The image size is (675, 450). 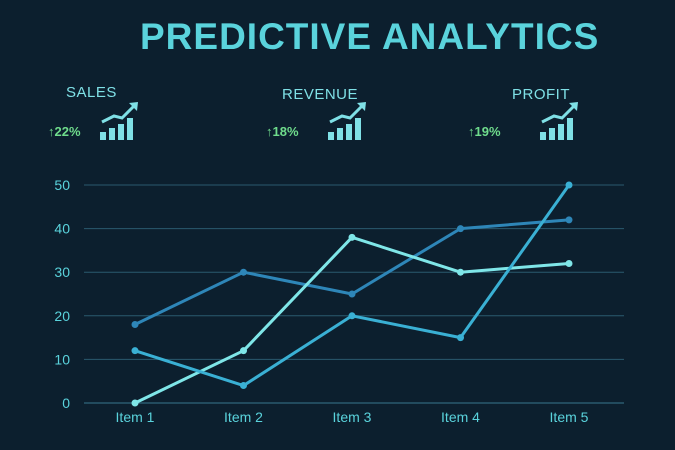 I want to click on y-tick-label: 0, so click(x=66, y=403).